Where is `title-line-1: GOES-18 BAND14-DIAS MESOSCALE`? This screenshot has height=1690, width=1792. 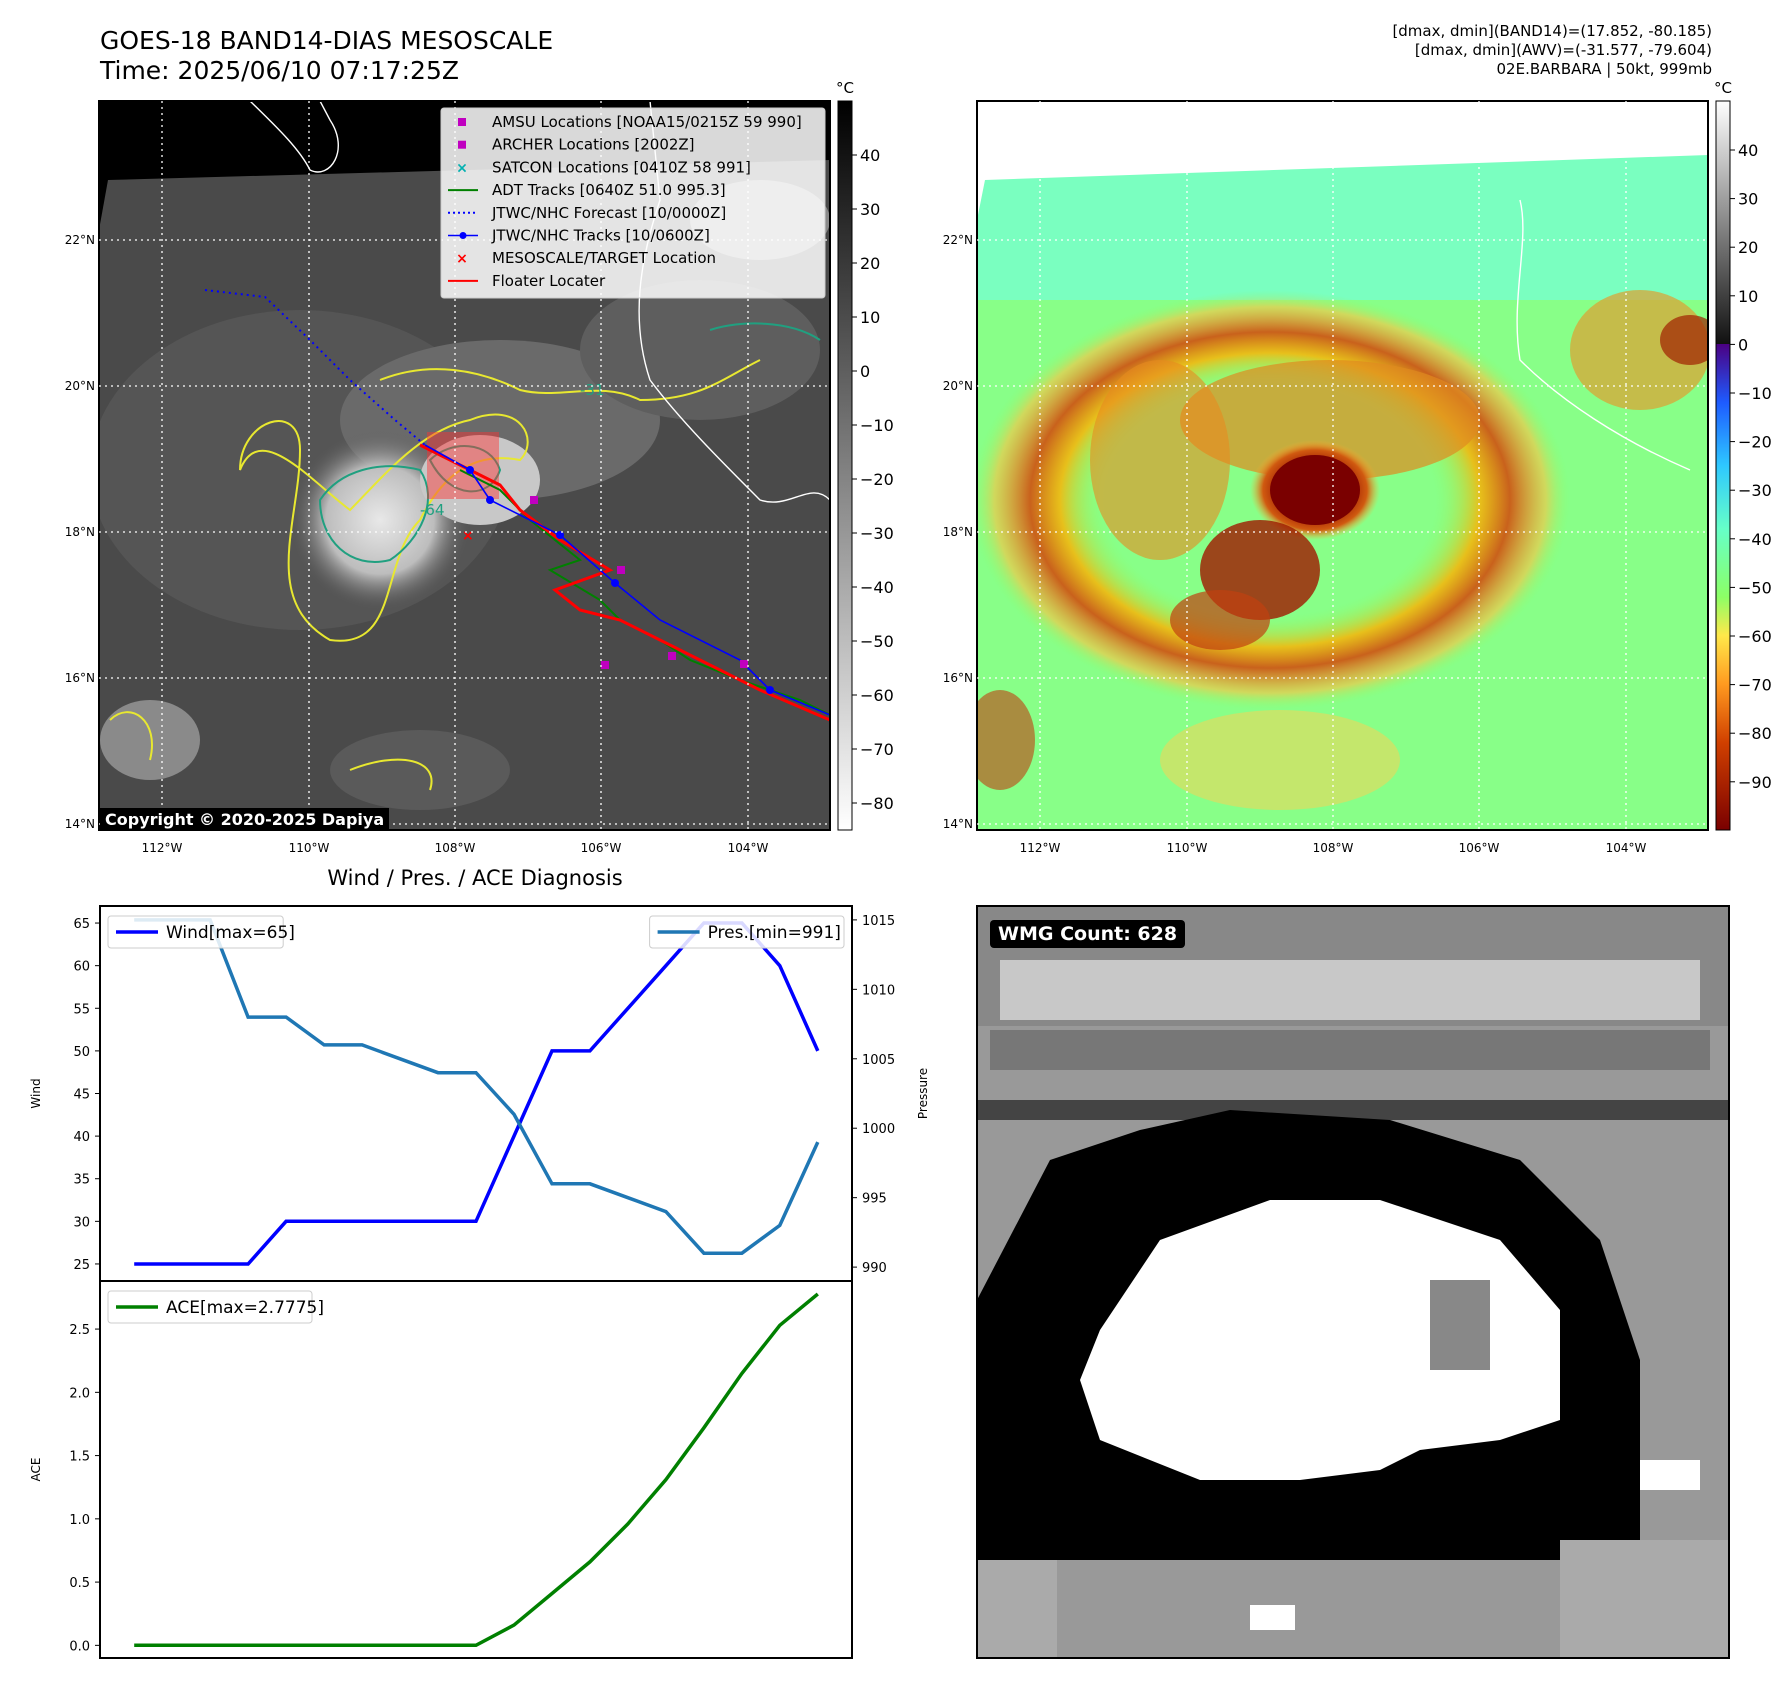 title-line-1: GOES-18 BAND14-DIAS MESOSCALE is located at coordinates (327, 40).